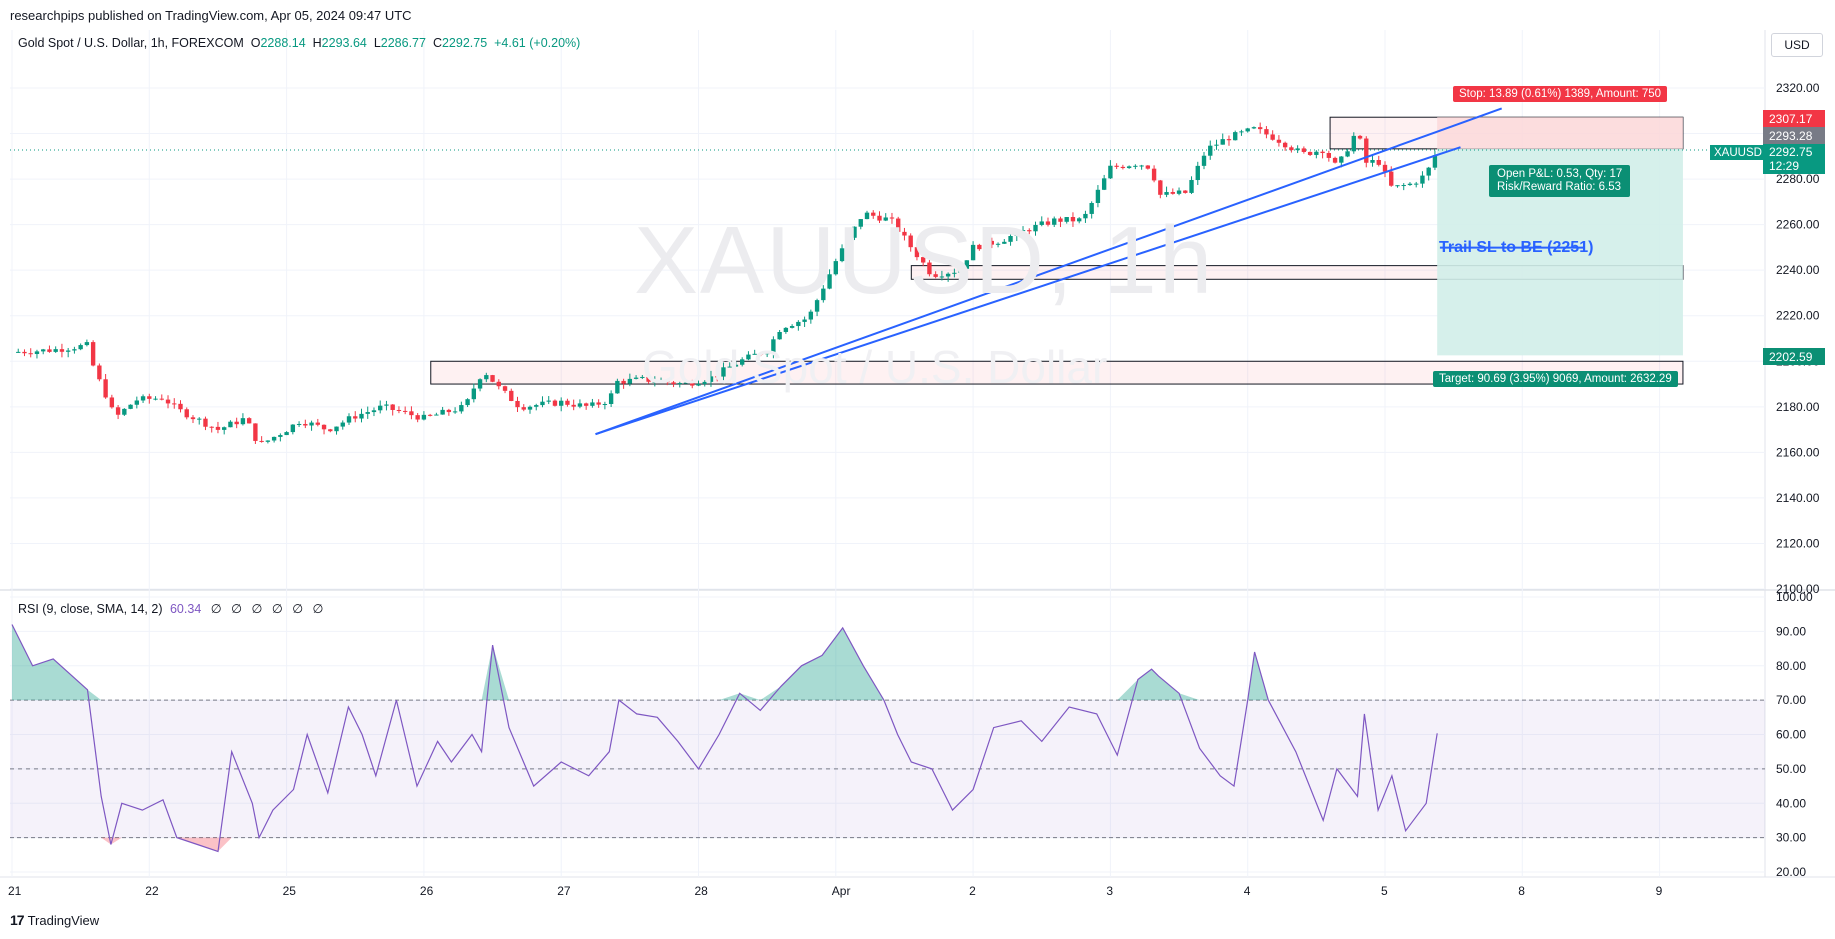 The height and width of the screenshot is (939, 1835). What do you see at coordinates (1791, 872) in the screenshot?
I see `rsi-tick-label: 20.00` at bounding box center [1791, 872].